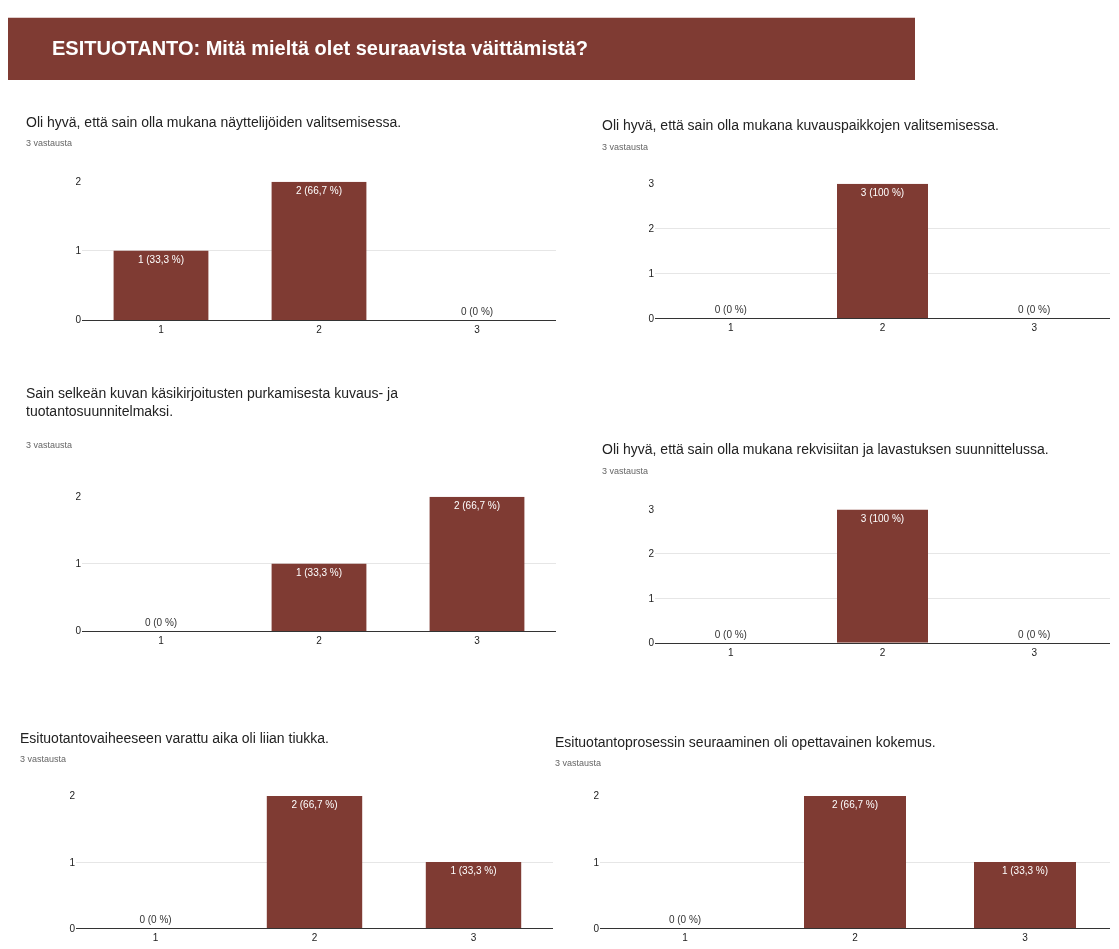 The width and height of the screenshot is (1119, 949). I want to click on chart-title: Esituotantovaiheeseen varattu aika oli liian tiukka., so click(174, 738).